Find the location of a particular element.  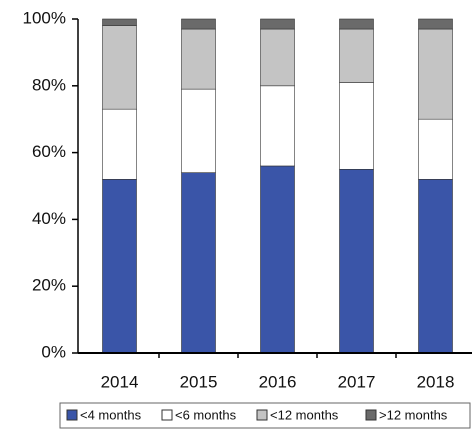

x-tick-label: 2017 is located at coordinates (357, 381).